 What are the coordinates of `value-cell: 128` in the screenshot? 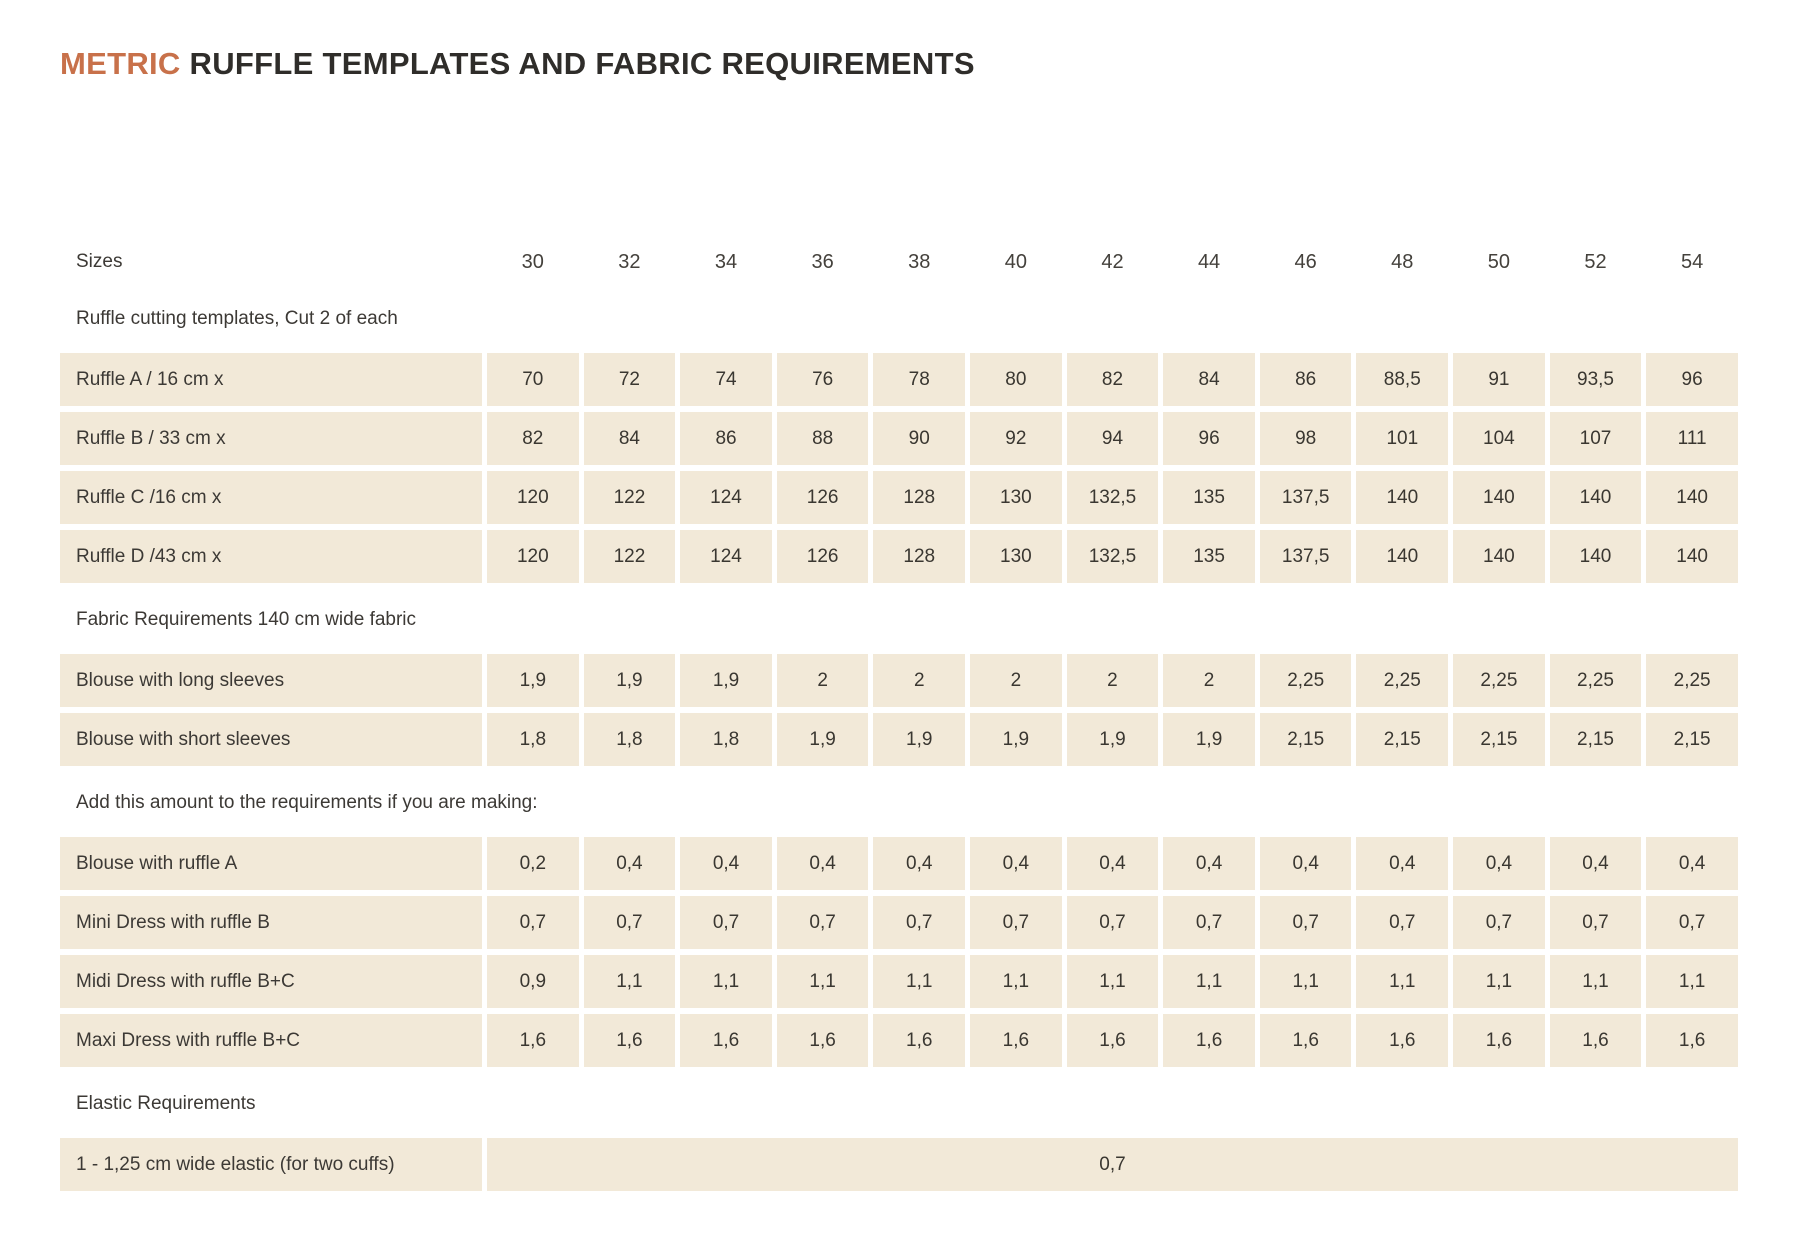 It's located at (919, 556).